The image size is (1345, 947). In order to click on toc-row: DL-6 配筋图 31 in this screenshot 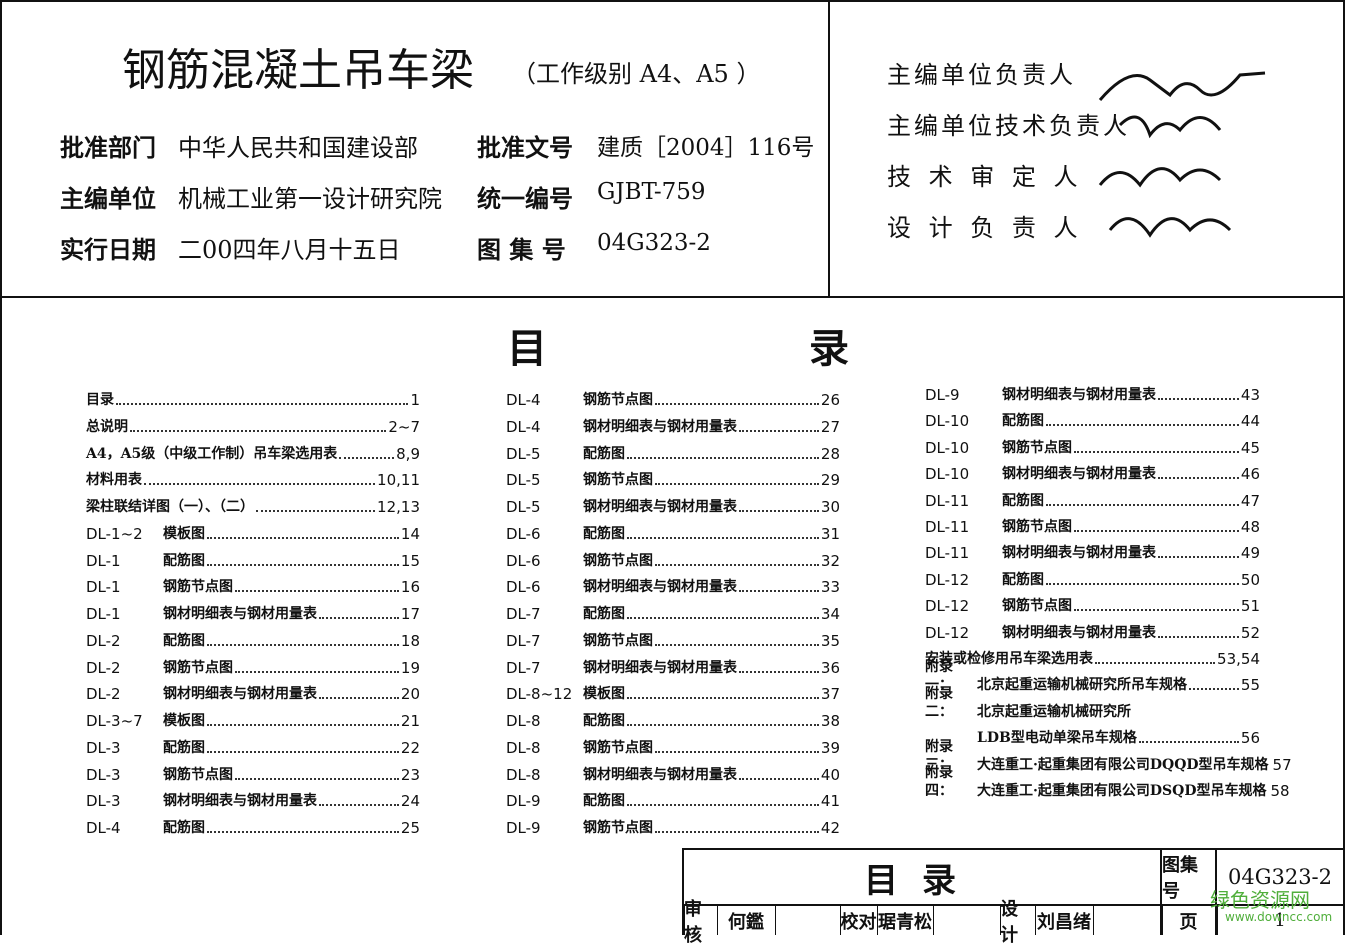, I will do `click(673, 533)`.